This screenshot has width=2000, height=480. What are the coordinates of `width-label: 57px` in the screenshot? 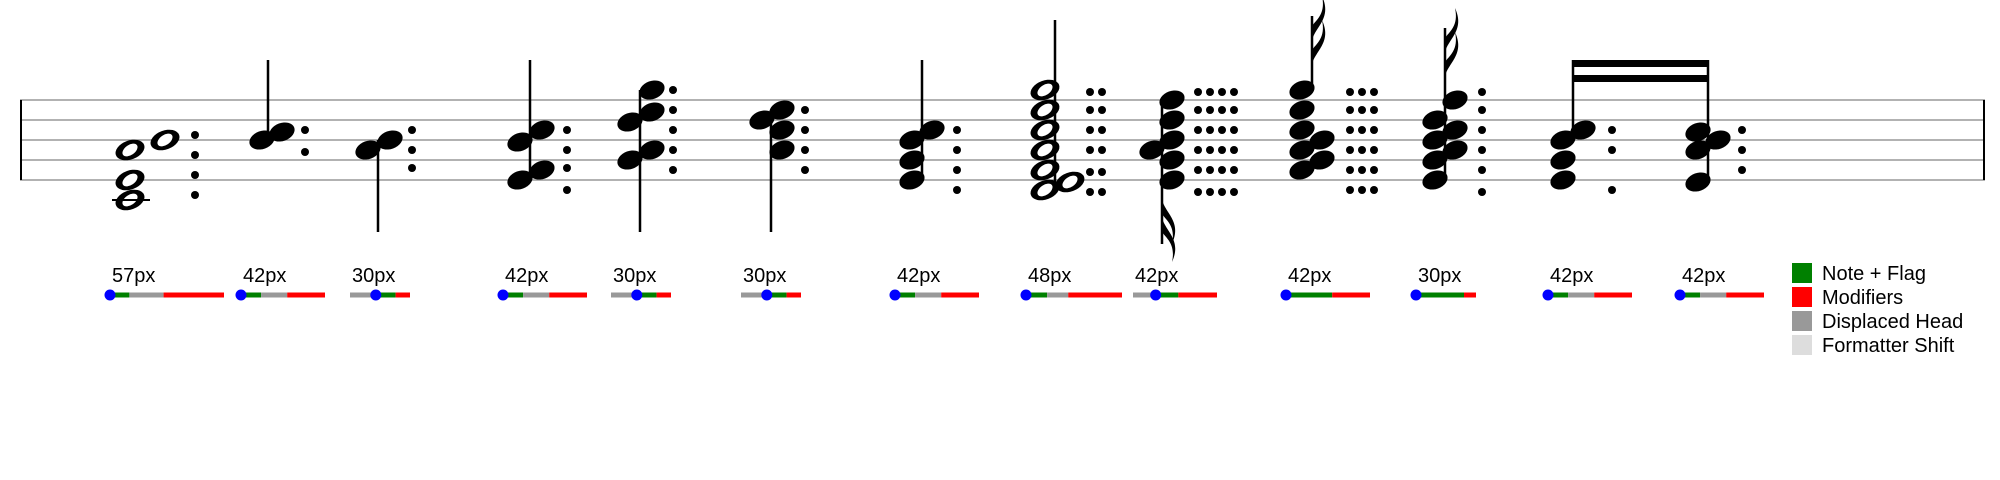 It's located at (133, 276).